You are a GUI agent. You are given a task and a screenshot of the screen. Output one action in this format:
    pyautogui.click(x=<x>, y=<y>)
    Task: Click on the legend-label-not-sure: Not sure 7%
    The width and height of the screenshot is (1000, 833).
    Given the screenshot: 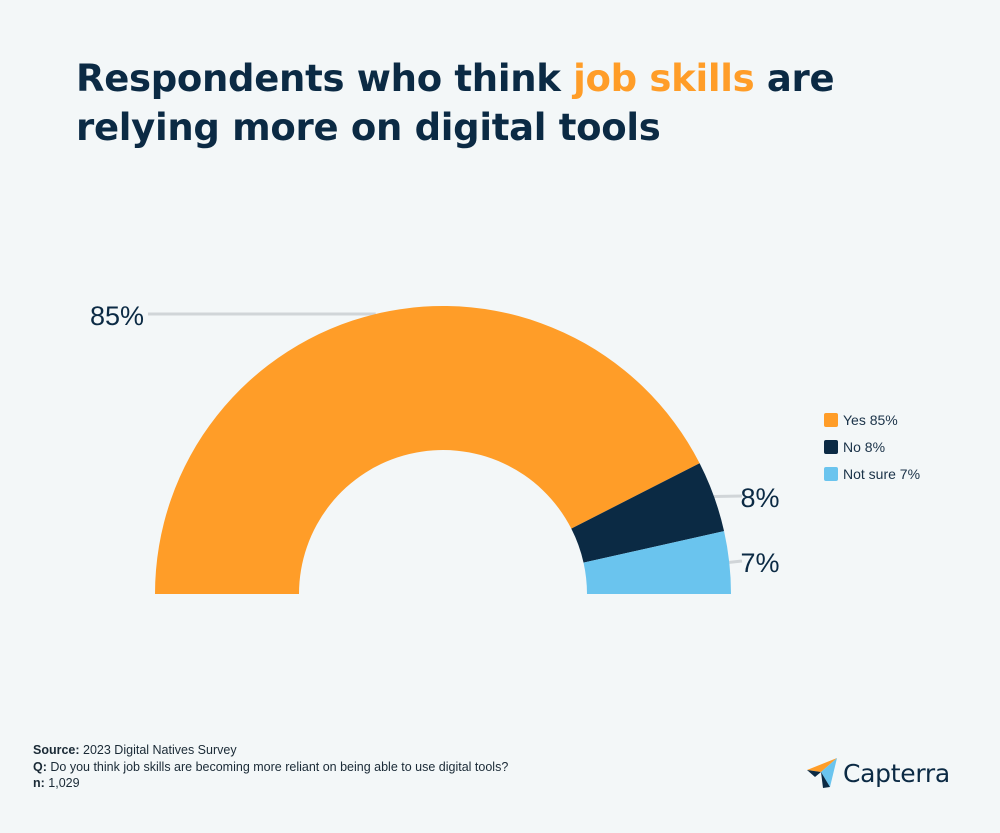 What is the action you would take?
    pyautogui.click(x=882, y=474)
    